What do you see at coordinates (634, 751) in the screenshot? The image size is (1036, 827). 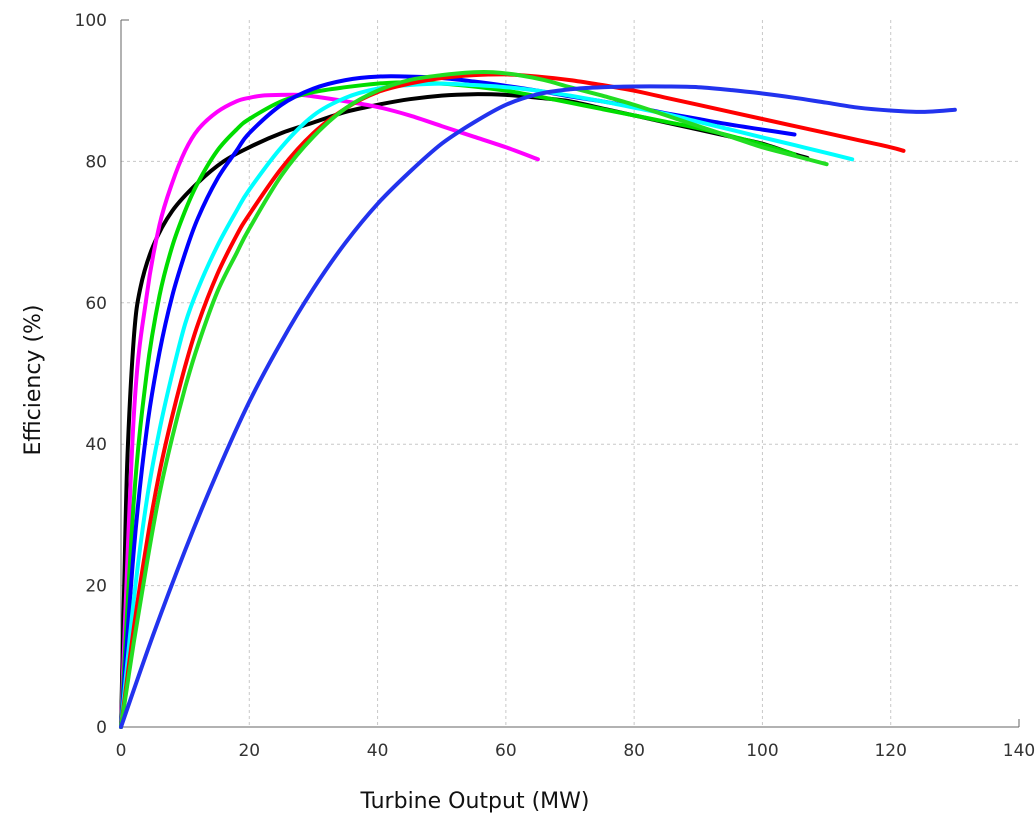 I see `x-tick-label: 80` at bounding box center [634, 751].